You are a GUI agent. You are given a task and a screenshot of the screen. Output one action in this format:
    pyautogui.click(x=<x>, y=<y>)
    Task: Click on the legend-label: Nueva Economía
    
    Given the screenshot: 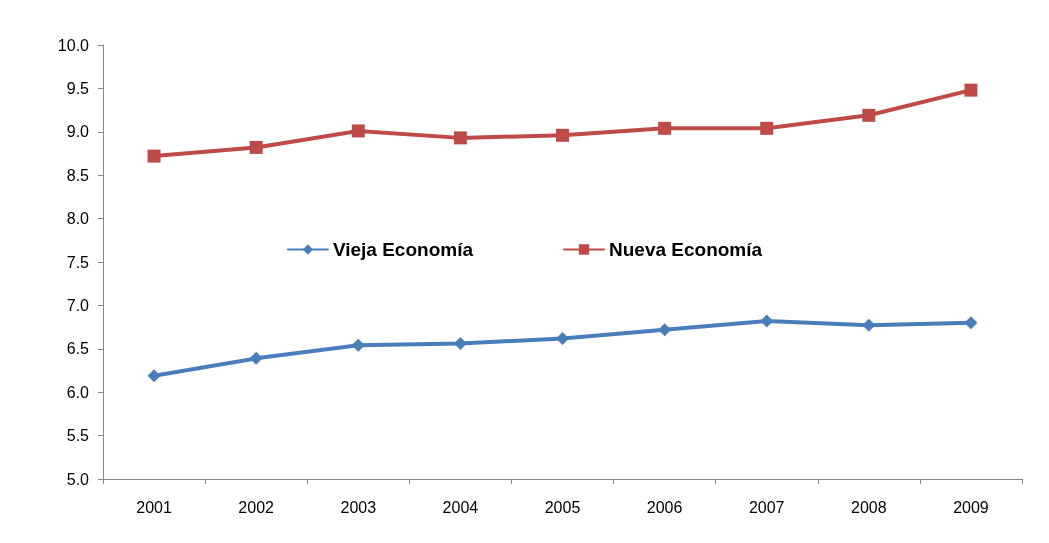 What is the action you would take?
    pyautogui.click(x=686, y=249)
    